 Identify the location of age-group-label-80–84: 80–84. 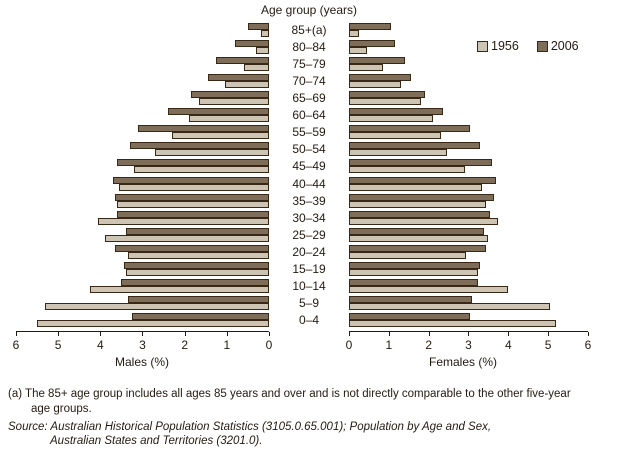
(309, 47).